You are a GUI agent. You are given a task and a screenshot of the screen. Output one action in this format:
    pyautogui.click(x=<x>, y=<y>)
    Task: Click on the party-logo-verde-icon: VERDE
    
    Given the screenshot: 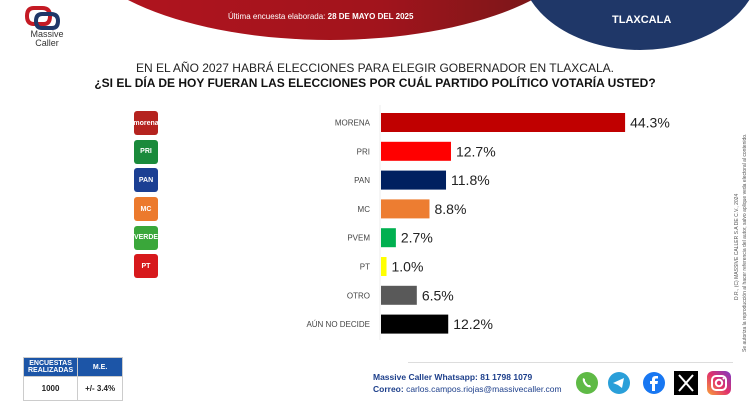 What is the action you would take?
    pyautogui.click(x=146, y=237)
    